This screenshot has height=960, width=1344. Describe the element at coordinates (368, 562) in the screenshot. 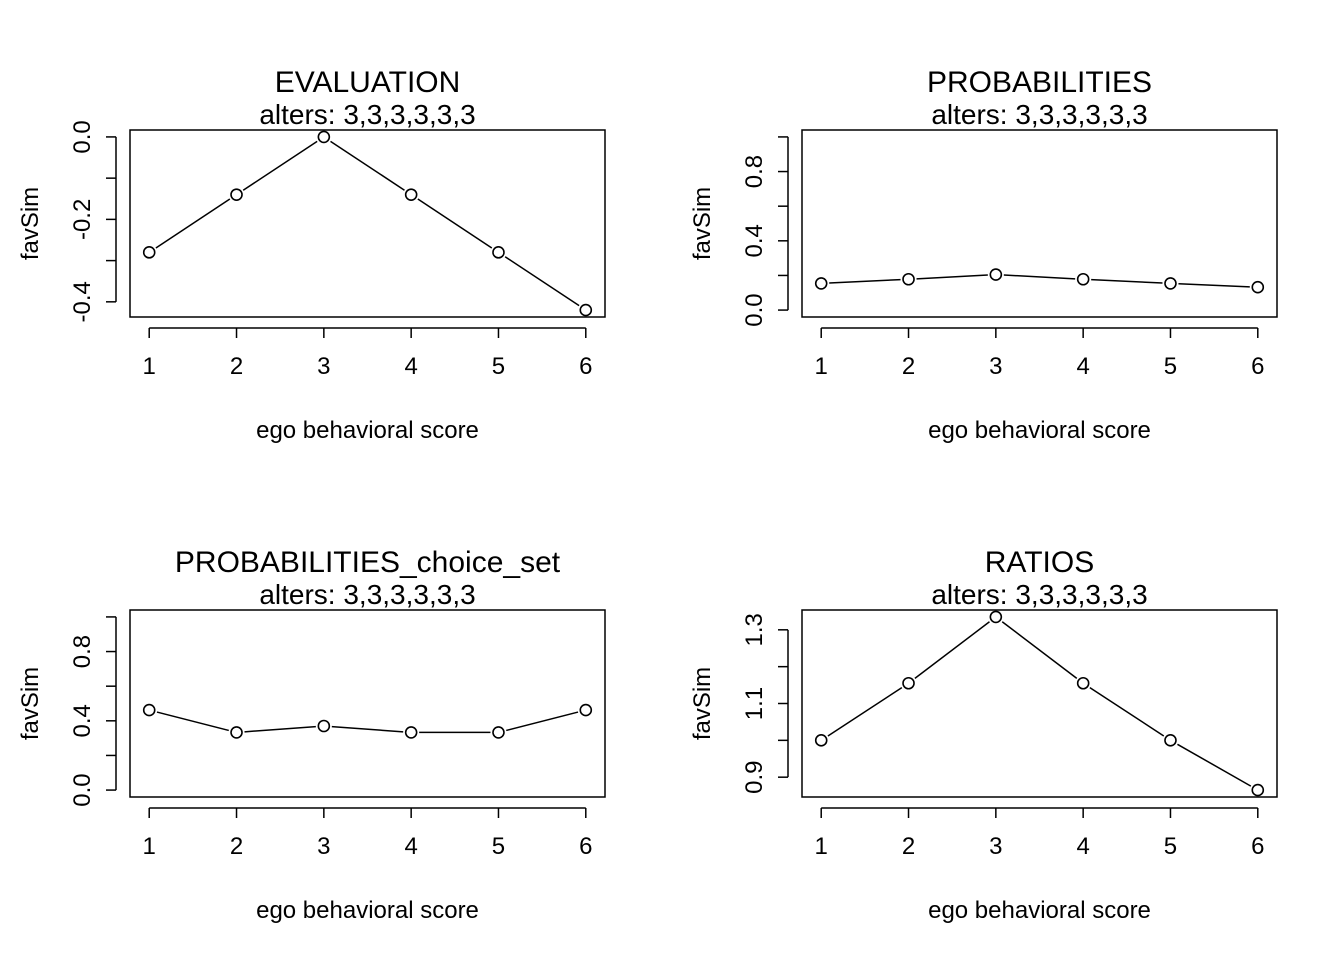

I see `chart-title: PROBABILITIES_choice_set` at that location.